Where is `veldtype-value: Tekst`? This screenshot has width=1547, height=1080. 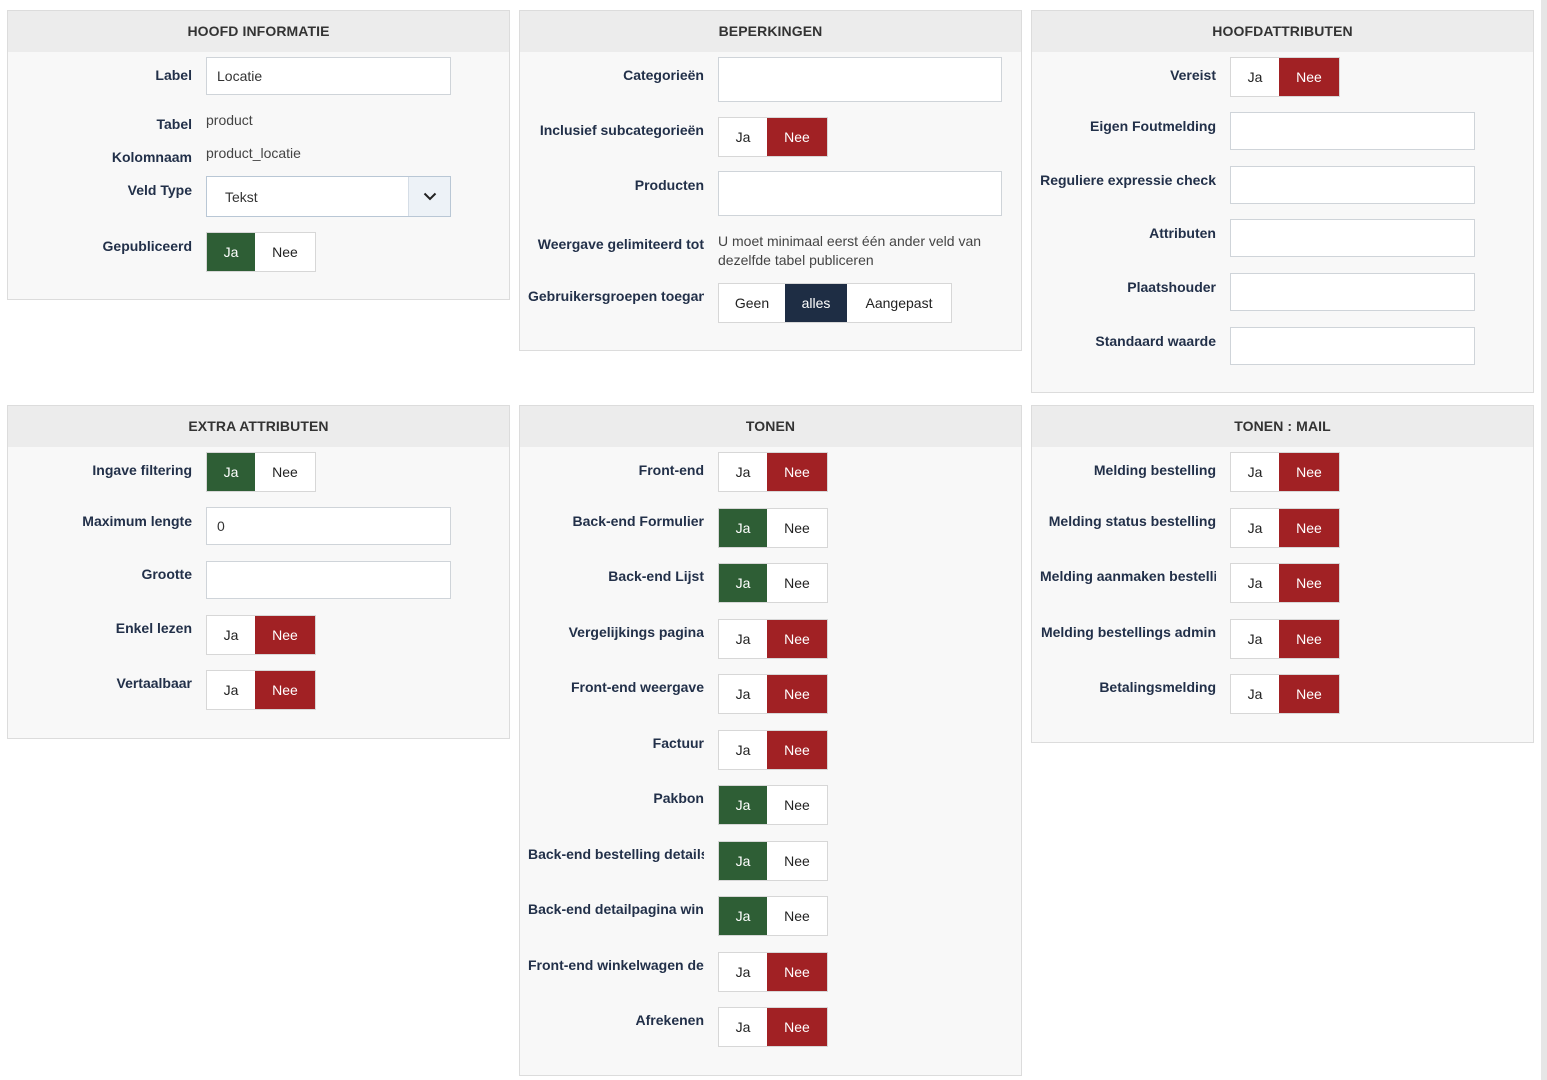 veldtype-value: Tekst is located at coordinates (241, 196).